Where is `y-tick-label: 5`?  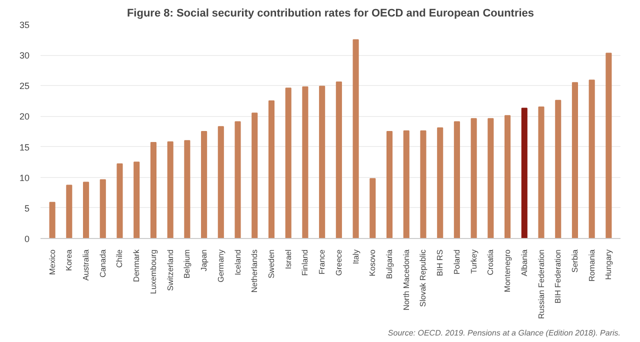
y-tick-label: 5 is located at coordinates (27, 208).